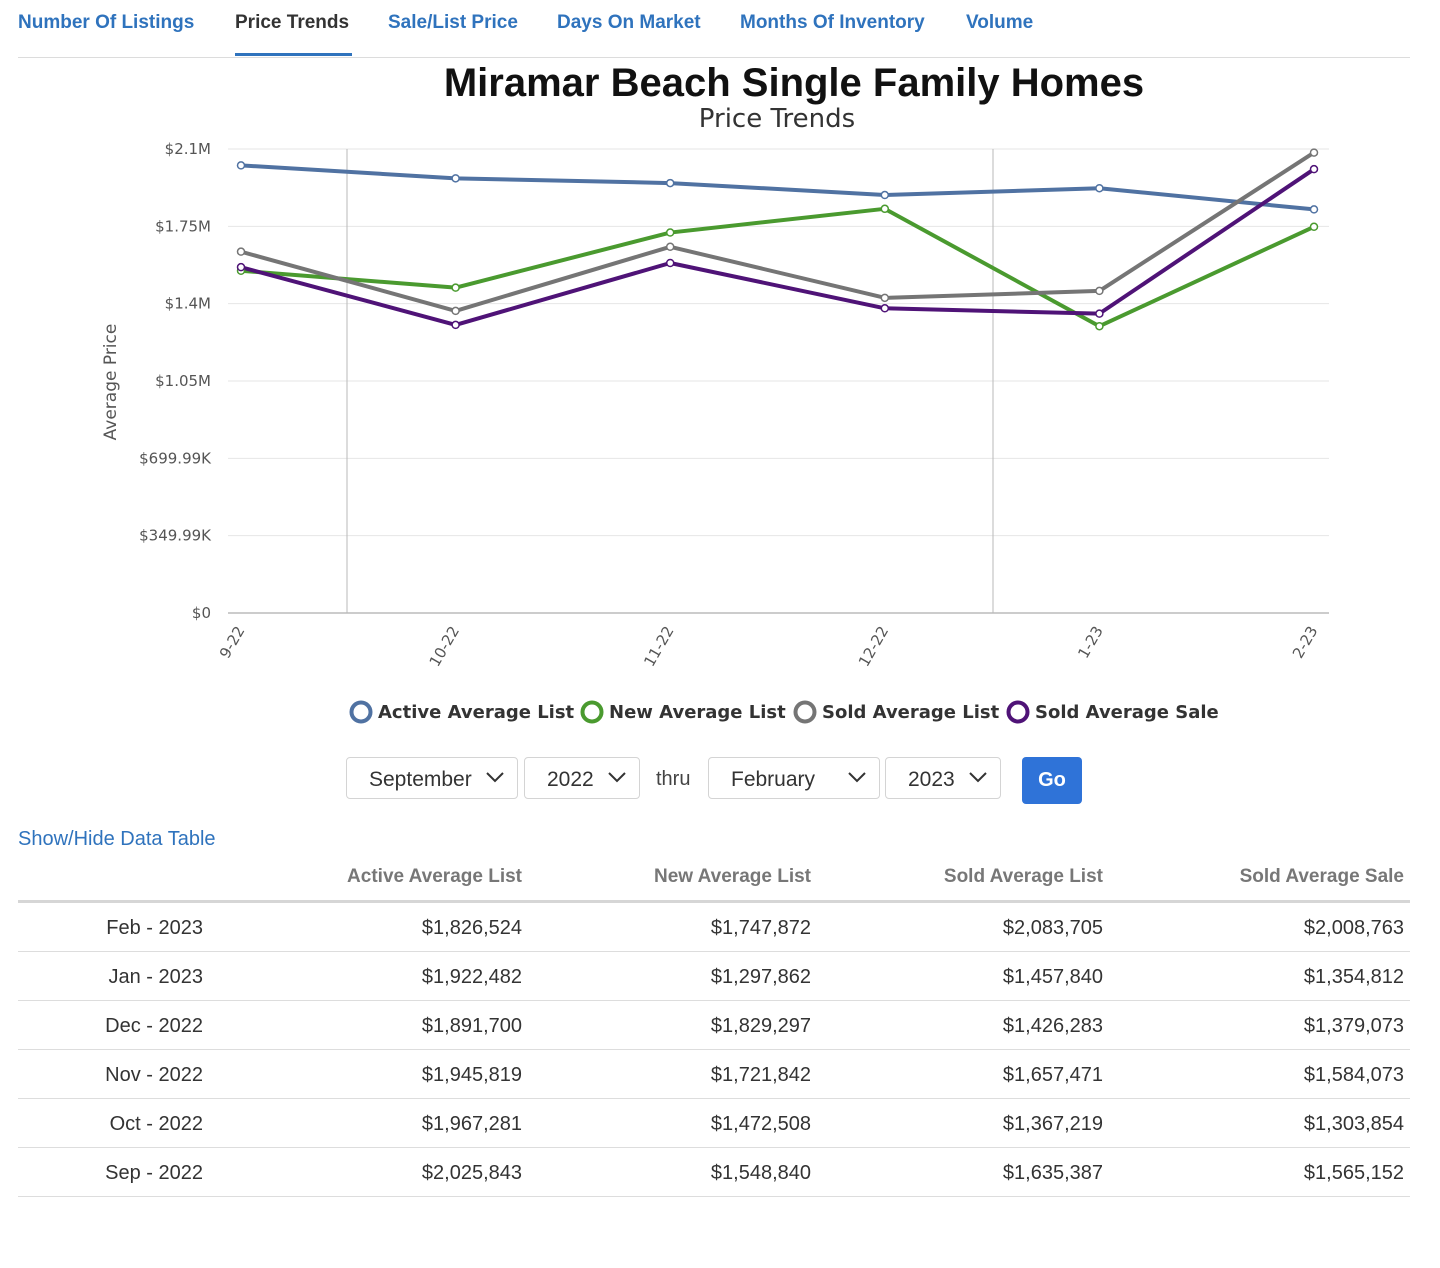 This screenshot has width=1440, height=1268. I want to click on active-tab-indicator, so click(293, 54).